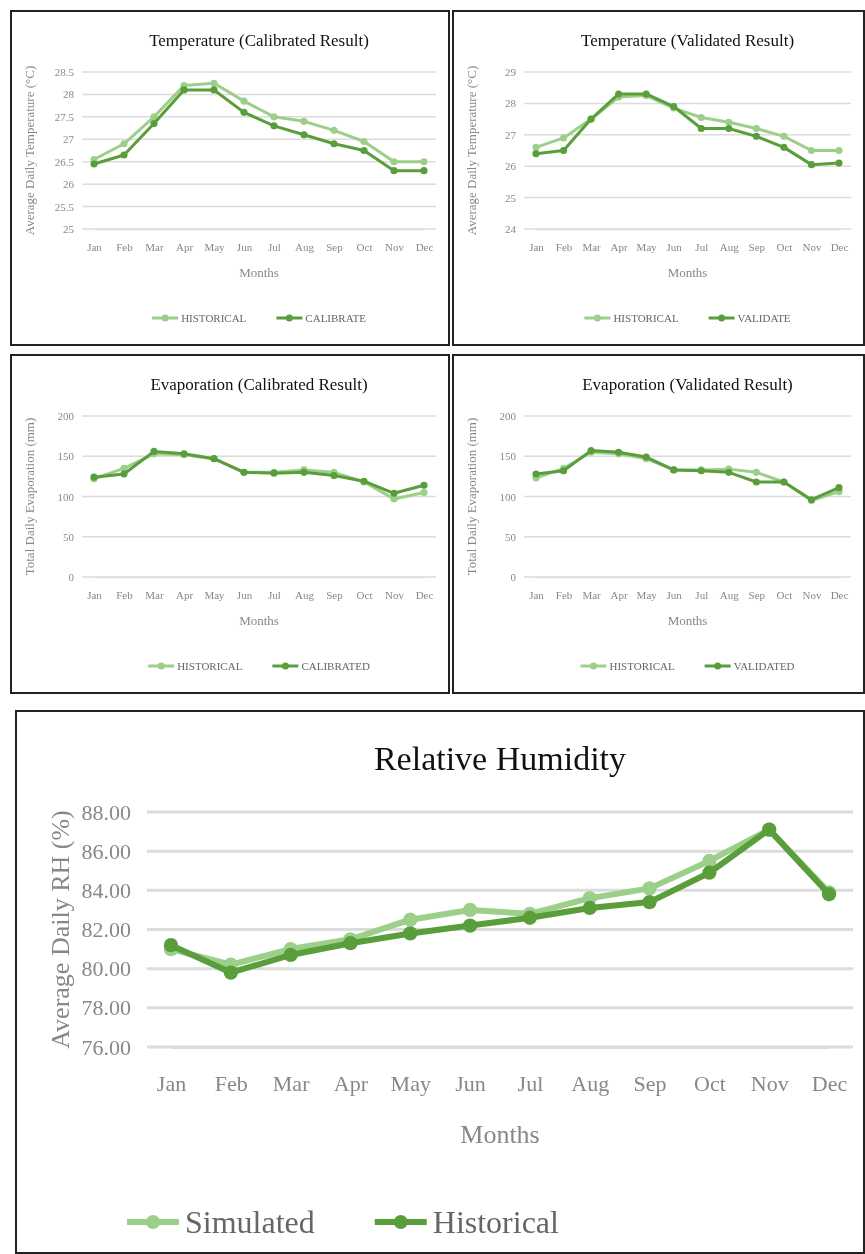 Image resolution: width=865 pixels, height=1254 pixels. Describe the element at coordinates (500, 758) in the screenshot. I see `chart-title: Relative Humidity` at that location.